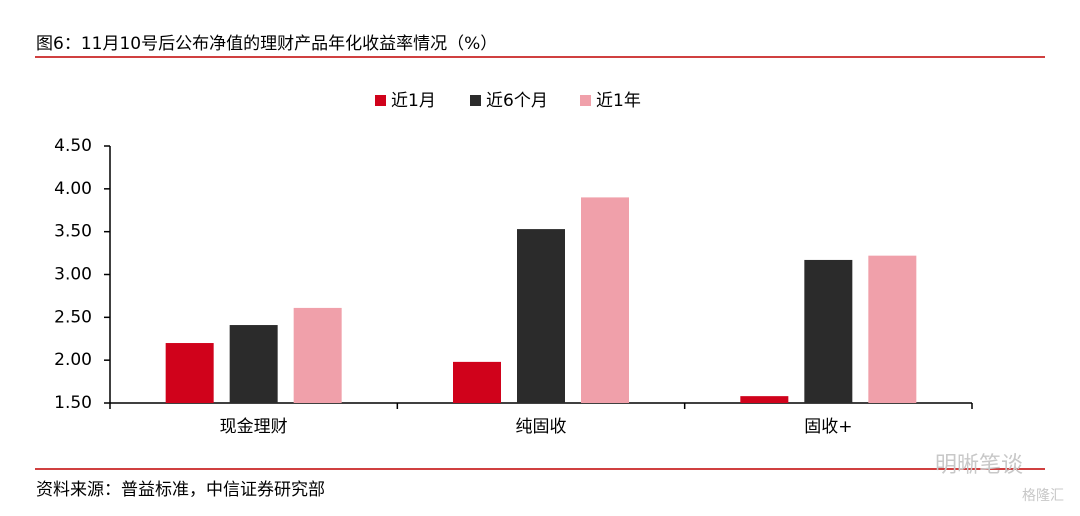  What do you see at coordinates (73, 360) in the screenshot?
I see `y-tick-label: 2.00` at bounding box center [73, 360].